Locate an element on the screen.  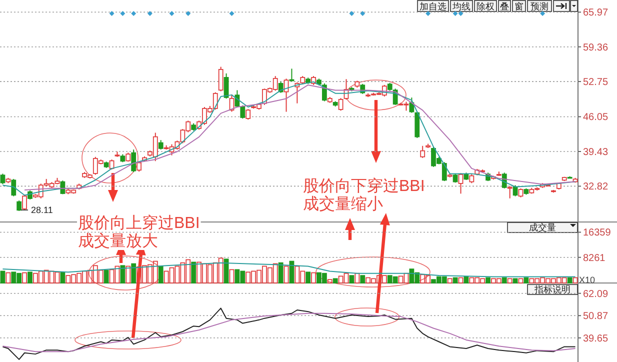
y-tick-label: 46.05 is located at coordinates (595, 118).